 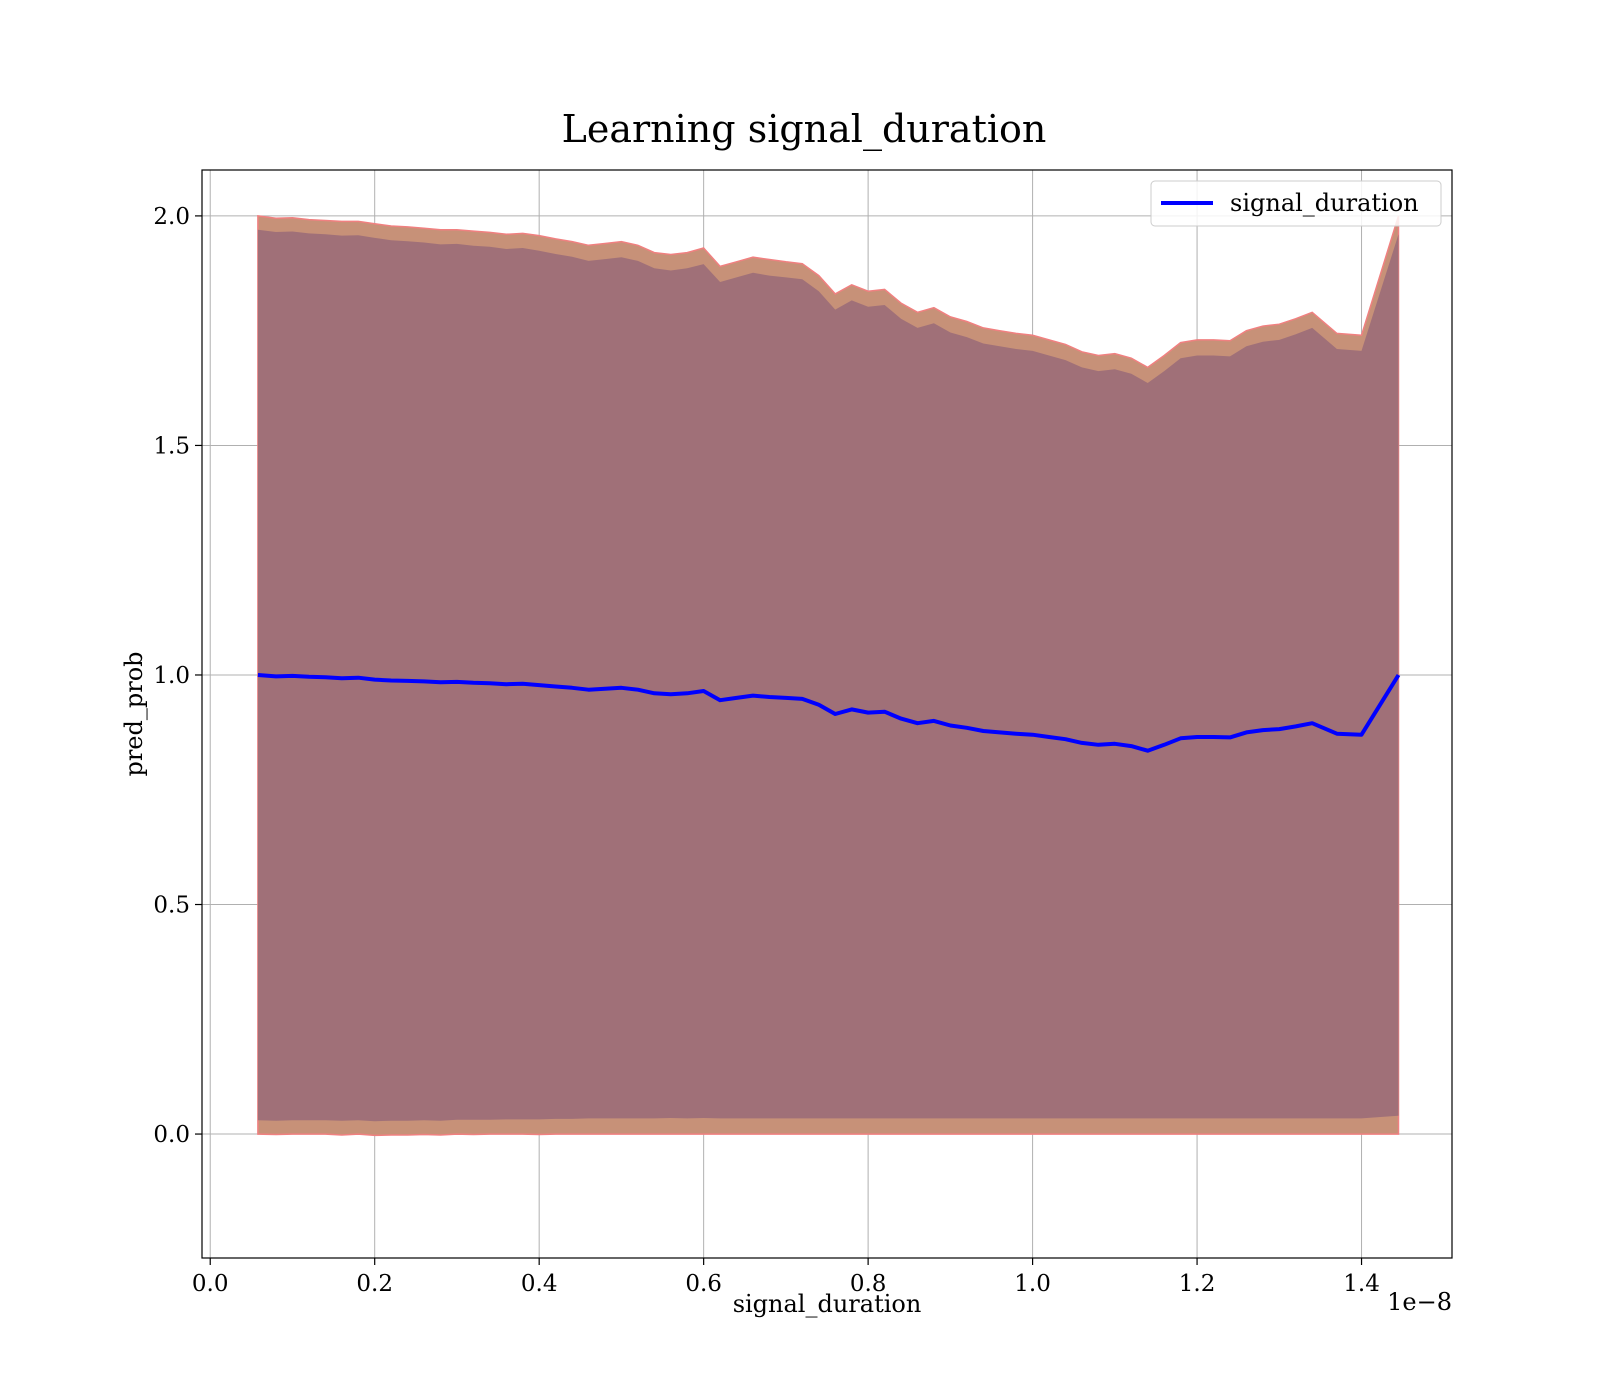 I want to click on x-tick-label: 0.8, so click(x=868, y=1284).